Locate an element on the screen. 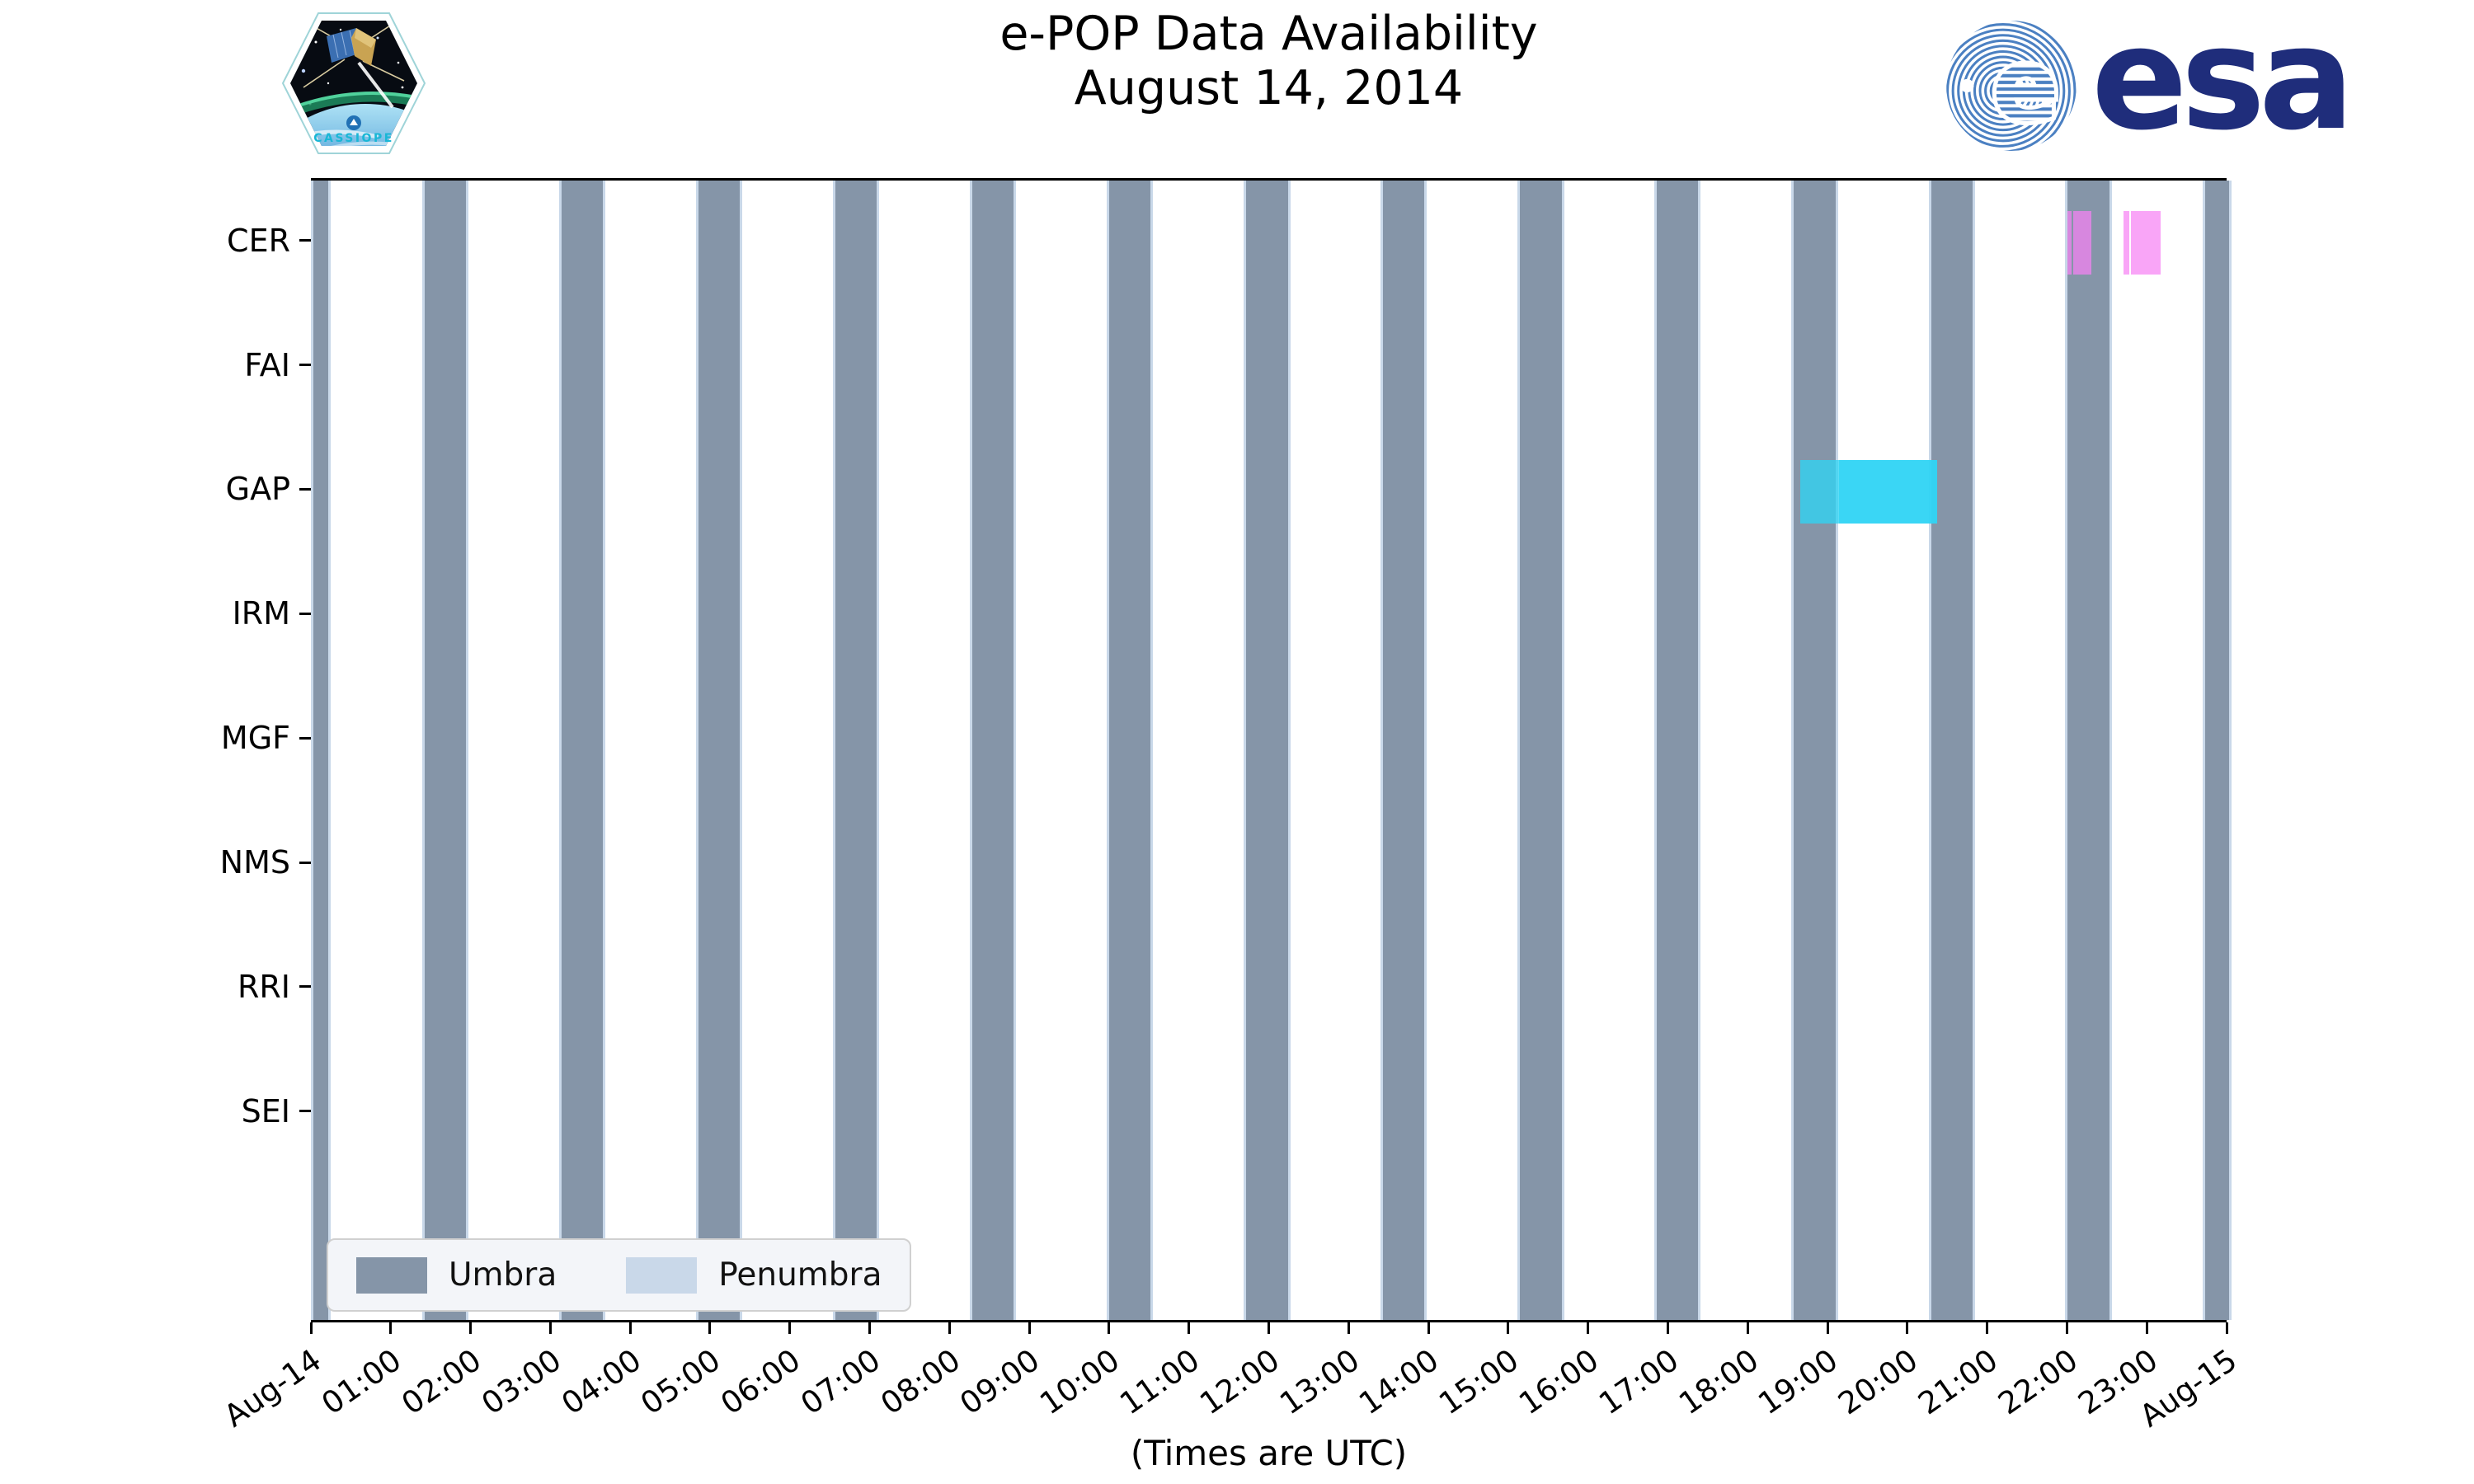 The width and height of the screenshot is (2474, 1484). y-axis-label-cer: CER is located at coordinates (258, 240).